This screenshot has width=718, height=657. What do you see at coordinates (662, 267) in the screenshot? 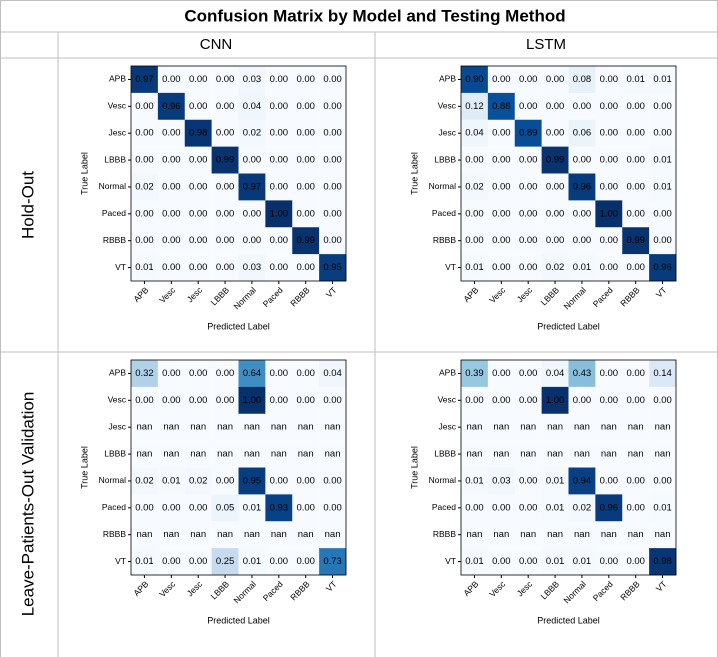
I see `cell-label: 0.96` at bounding box center [662, 267].